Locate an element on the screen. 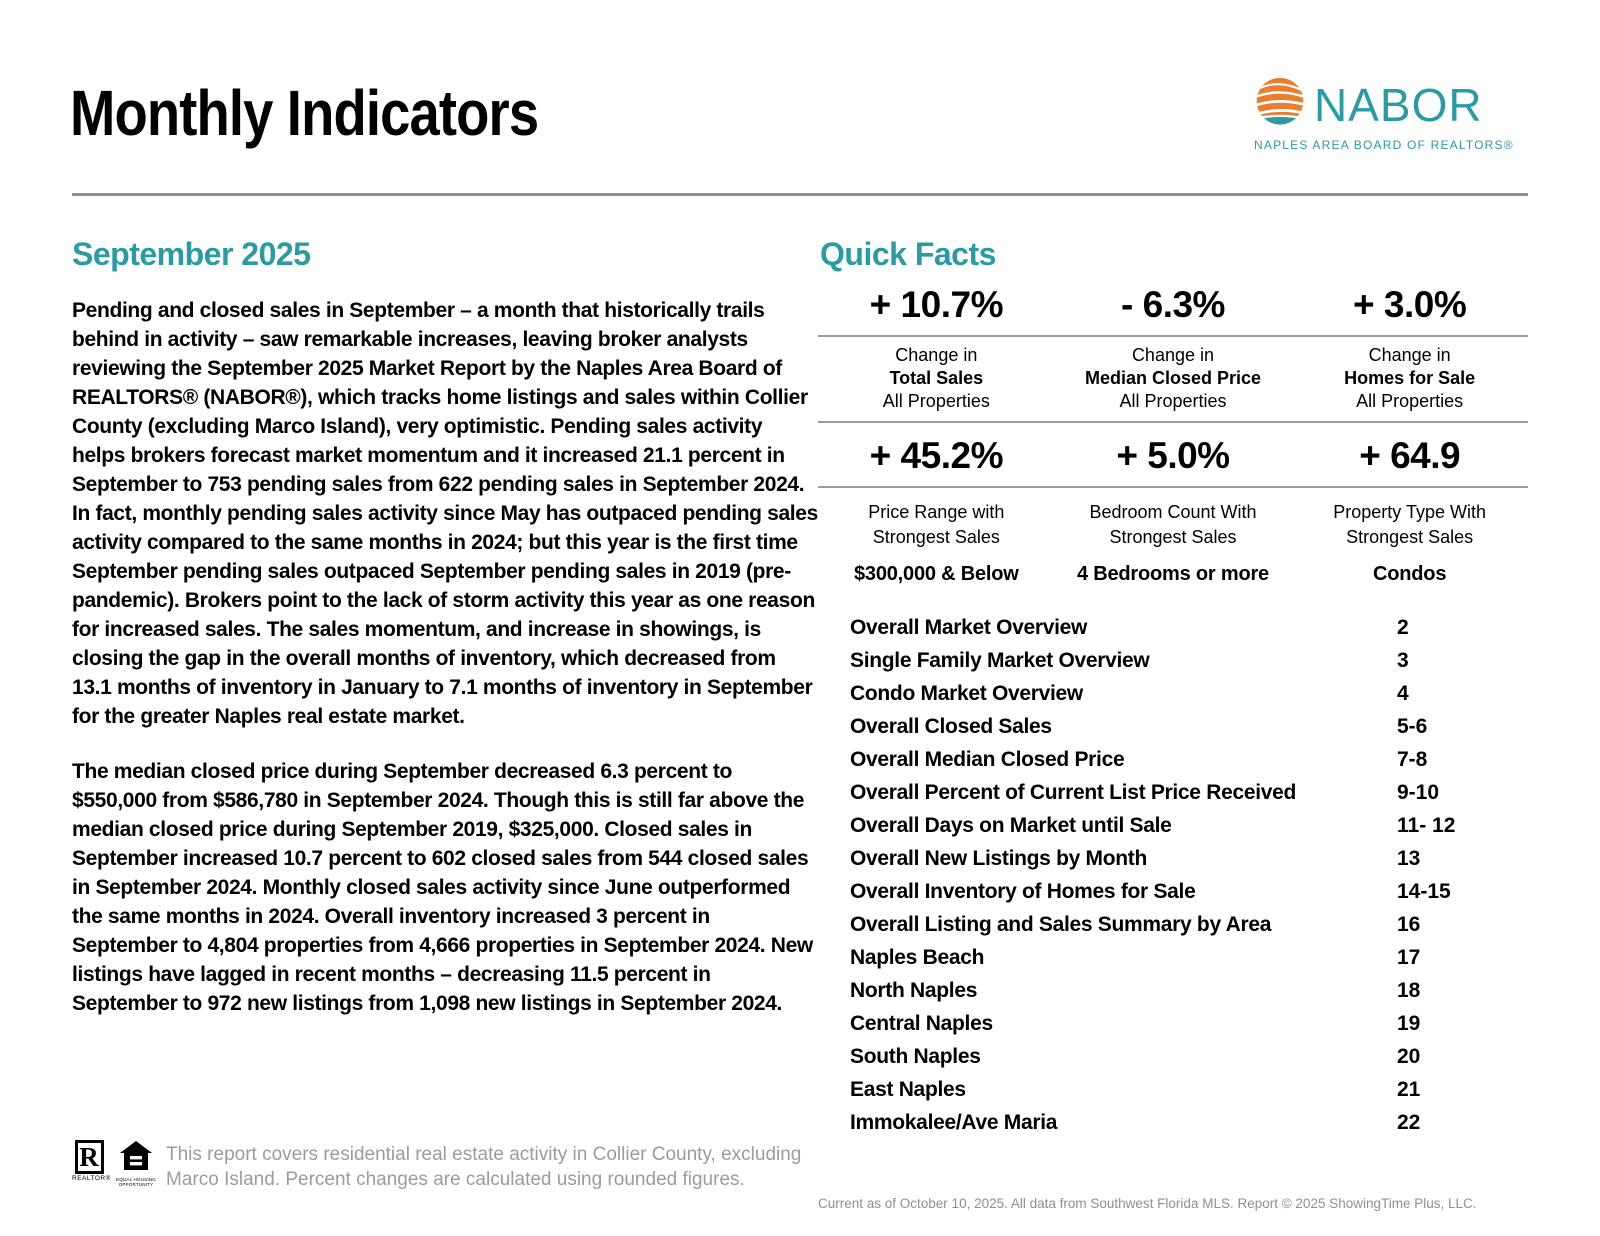  toc-item: Overall Median Closed Price 7-8 is located at coordinates (1181, 759).